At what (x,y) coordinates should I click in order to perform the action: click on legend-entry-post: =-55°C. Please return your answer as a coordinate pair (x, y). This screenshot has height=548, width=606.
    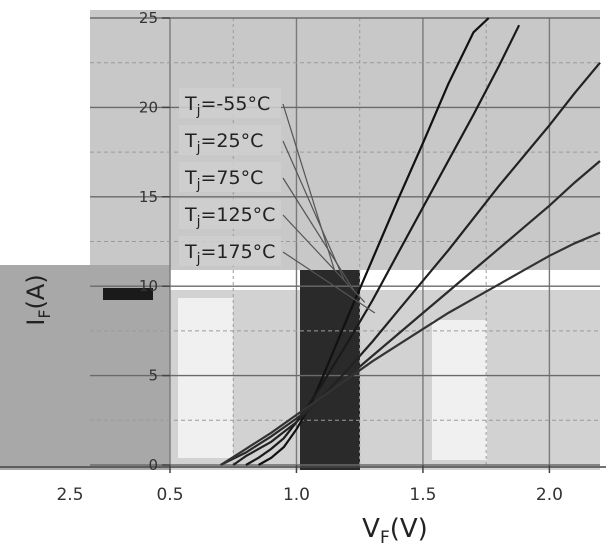
    Looking at the image, I should click on (236, 104).